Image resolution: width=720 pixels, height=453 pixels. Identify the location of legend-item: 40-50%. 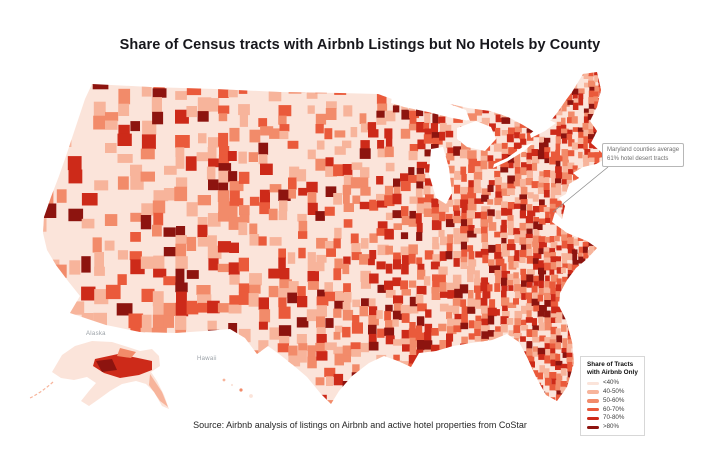
(612, 392).